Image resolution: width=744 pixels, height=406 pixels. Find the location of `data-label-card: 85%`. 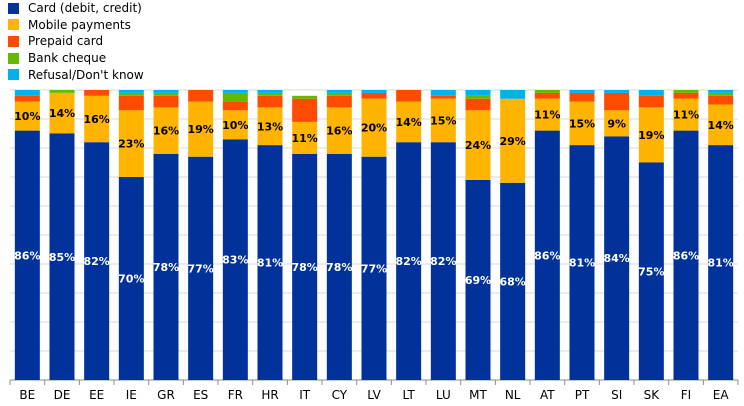

data-label-card: 85% is located at coordinates (62, 257).